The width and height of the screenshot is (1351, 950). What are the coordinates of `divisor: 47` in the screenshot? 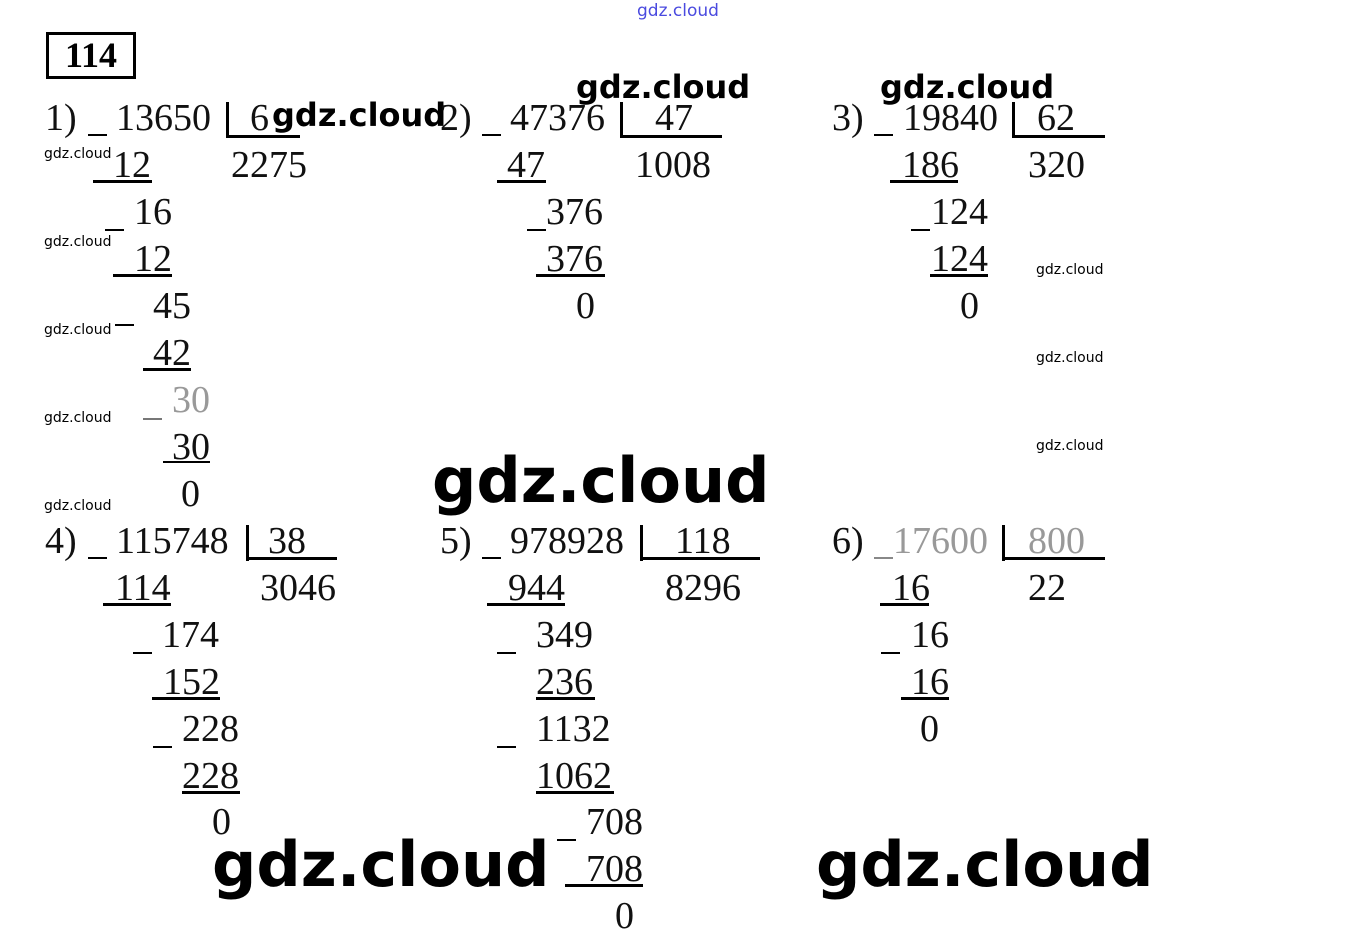 It's located at (674, 118).